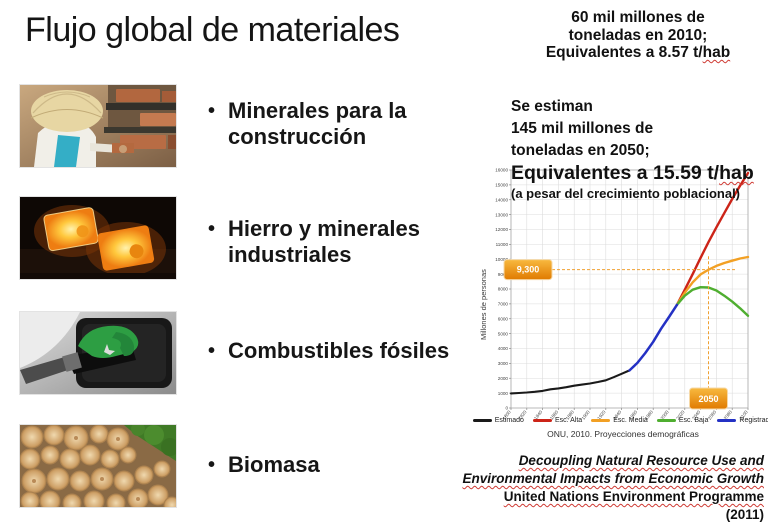 The image size is (768, 530). What do you see at coordinates (736, 173) in the screenshot?
I see `note-2050-hab: hab` at bounding box center [736, 173].